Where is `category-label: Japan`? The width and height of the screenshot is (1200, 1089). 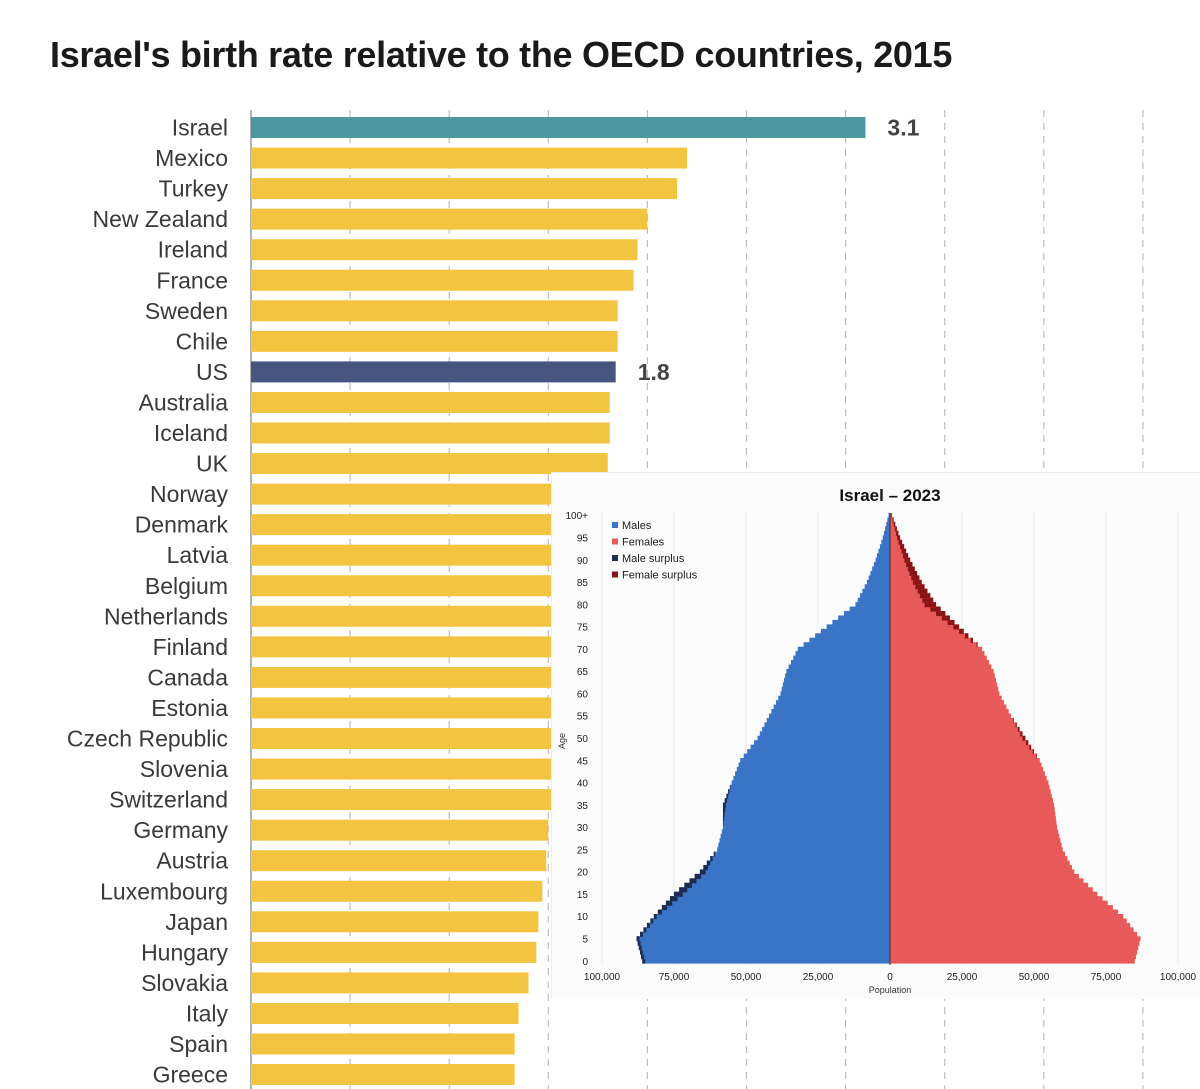 category-label: Japan is located at coordinates (196, 922).